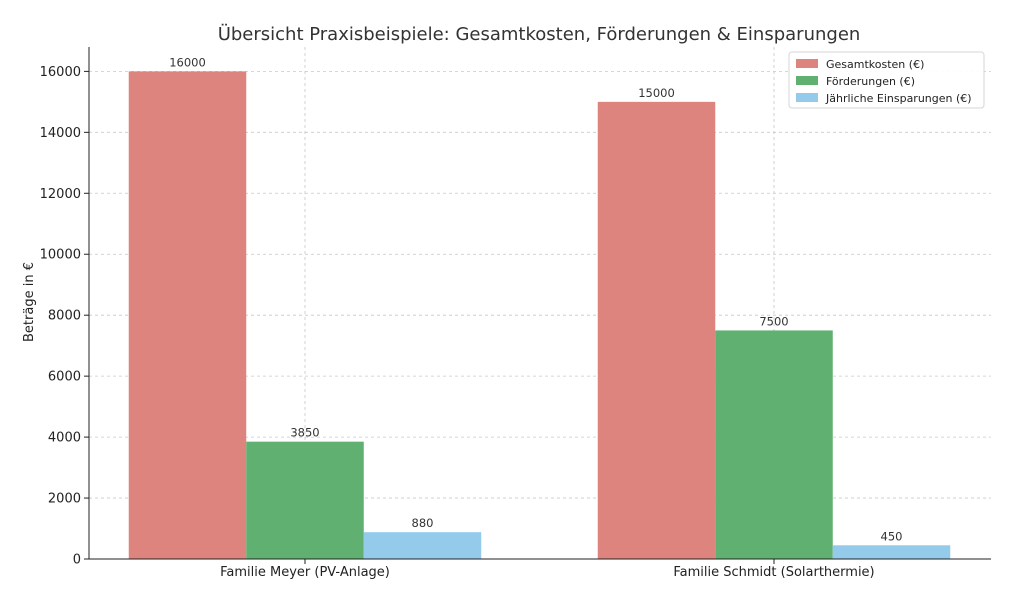 This screenshot has width=1024, height=603. What do you see at coordinates (773, 321) in the screenshot?
I see `data-label: 7500` at bounding box center [773, 321].